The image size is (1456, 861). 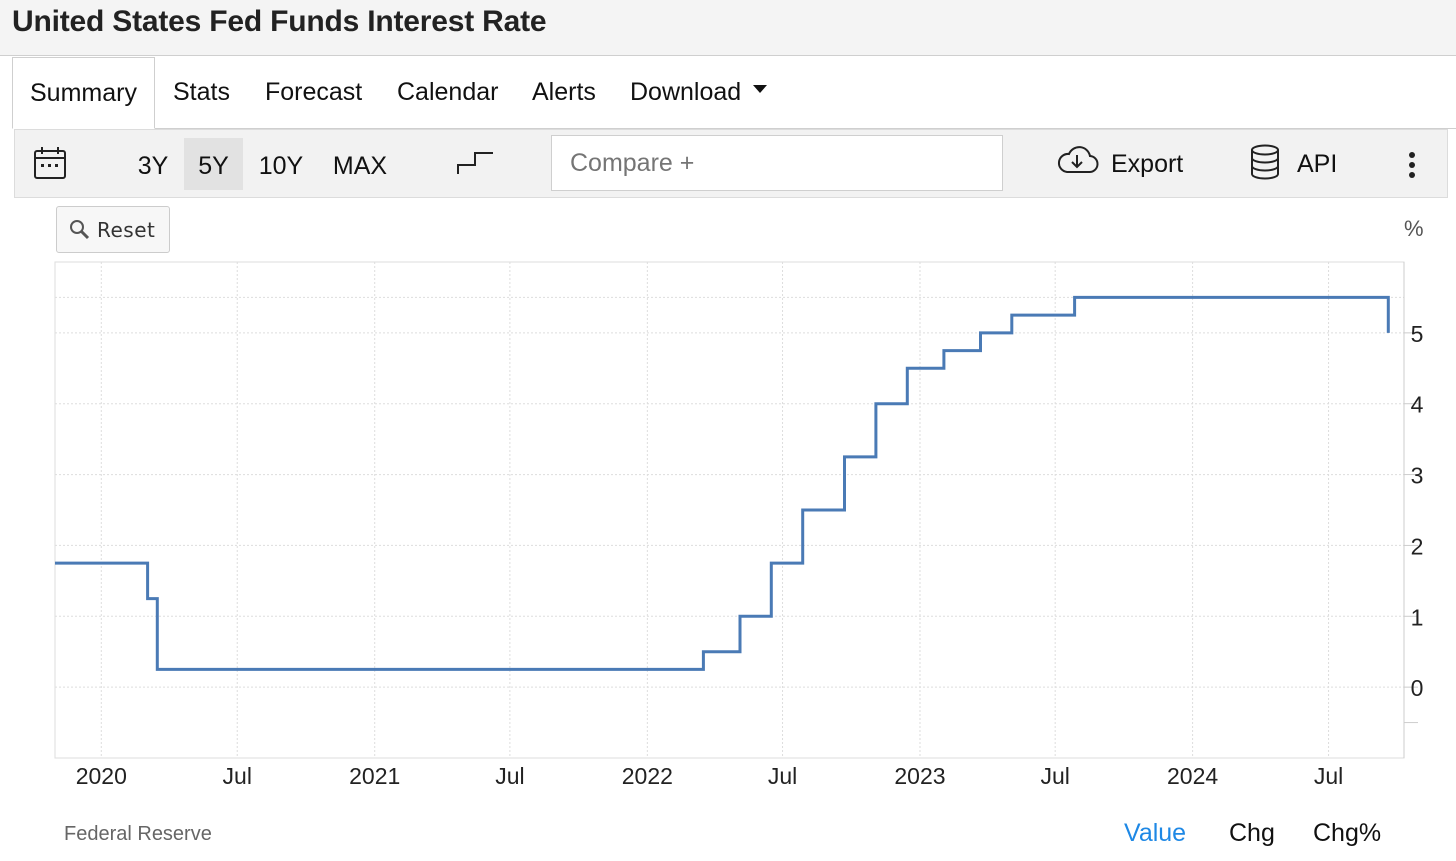 I want to click on step-line-icon, so click(x=475, y=166).